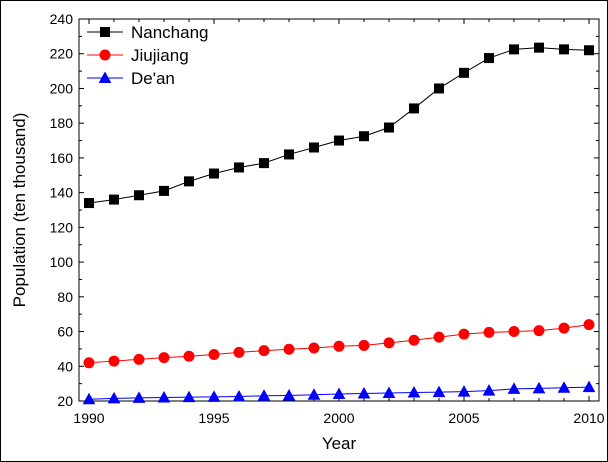 The image size is (608, 462). Describe the element at coordinates (65, 401) in the screenshot. I see `y-tick-label: 20` at that location.